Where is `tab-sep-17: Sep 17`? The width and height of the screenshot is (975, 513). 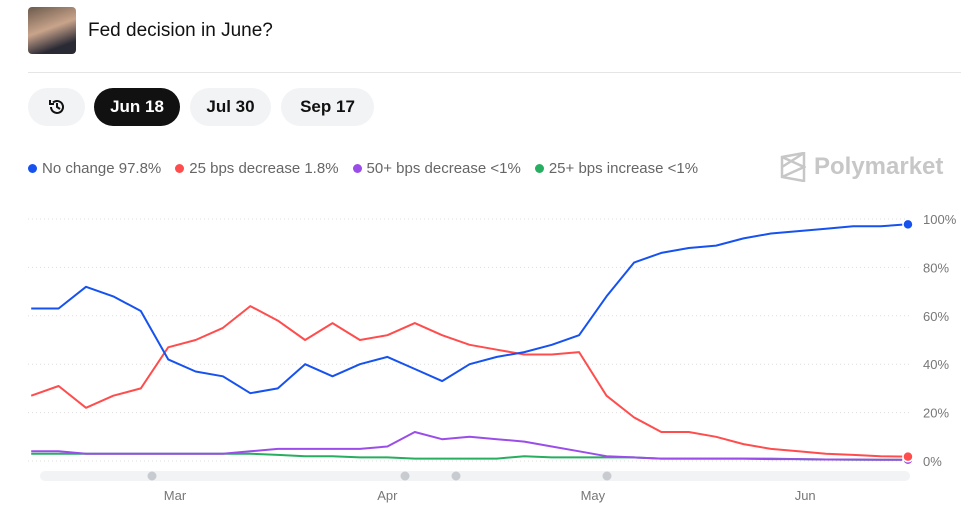
tab-sep-17: Sep 17 is located at coordinates (327, 107).